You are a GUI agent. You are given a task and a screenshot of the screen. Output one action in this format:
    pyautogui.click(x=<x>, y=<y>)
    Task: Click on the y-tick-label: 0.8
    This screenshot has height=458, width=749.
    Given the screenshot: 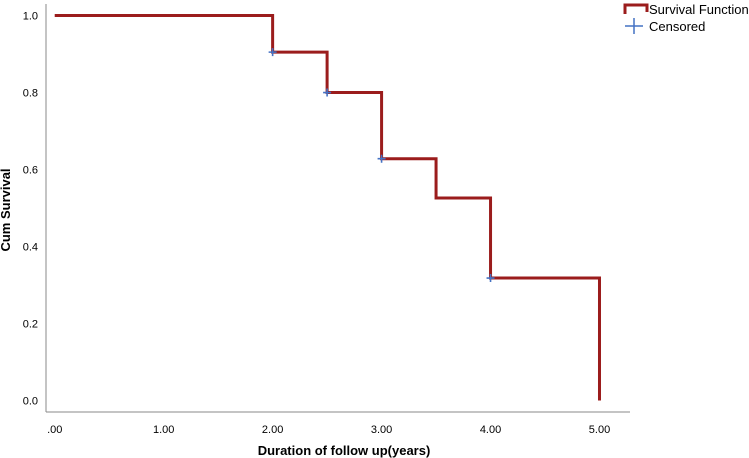 What is the action you would take?
    pyautogui.click(x=30, y=94)
    